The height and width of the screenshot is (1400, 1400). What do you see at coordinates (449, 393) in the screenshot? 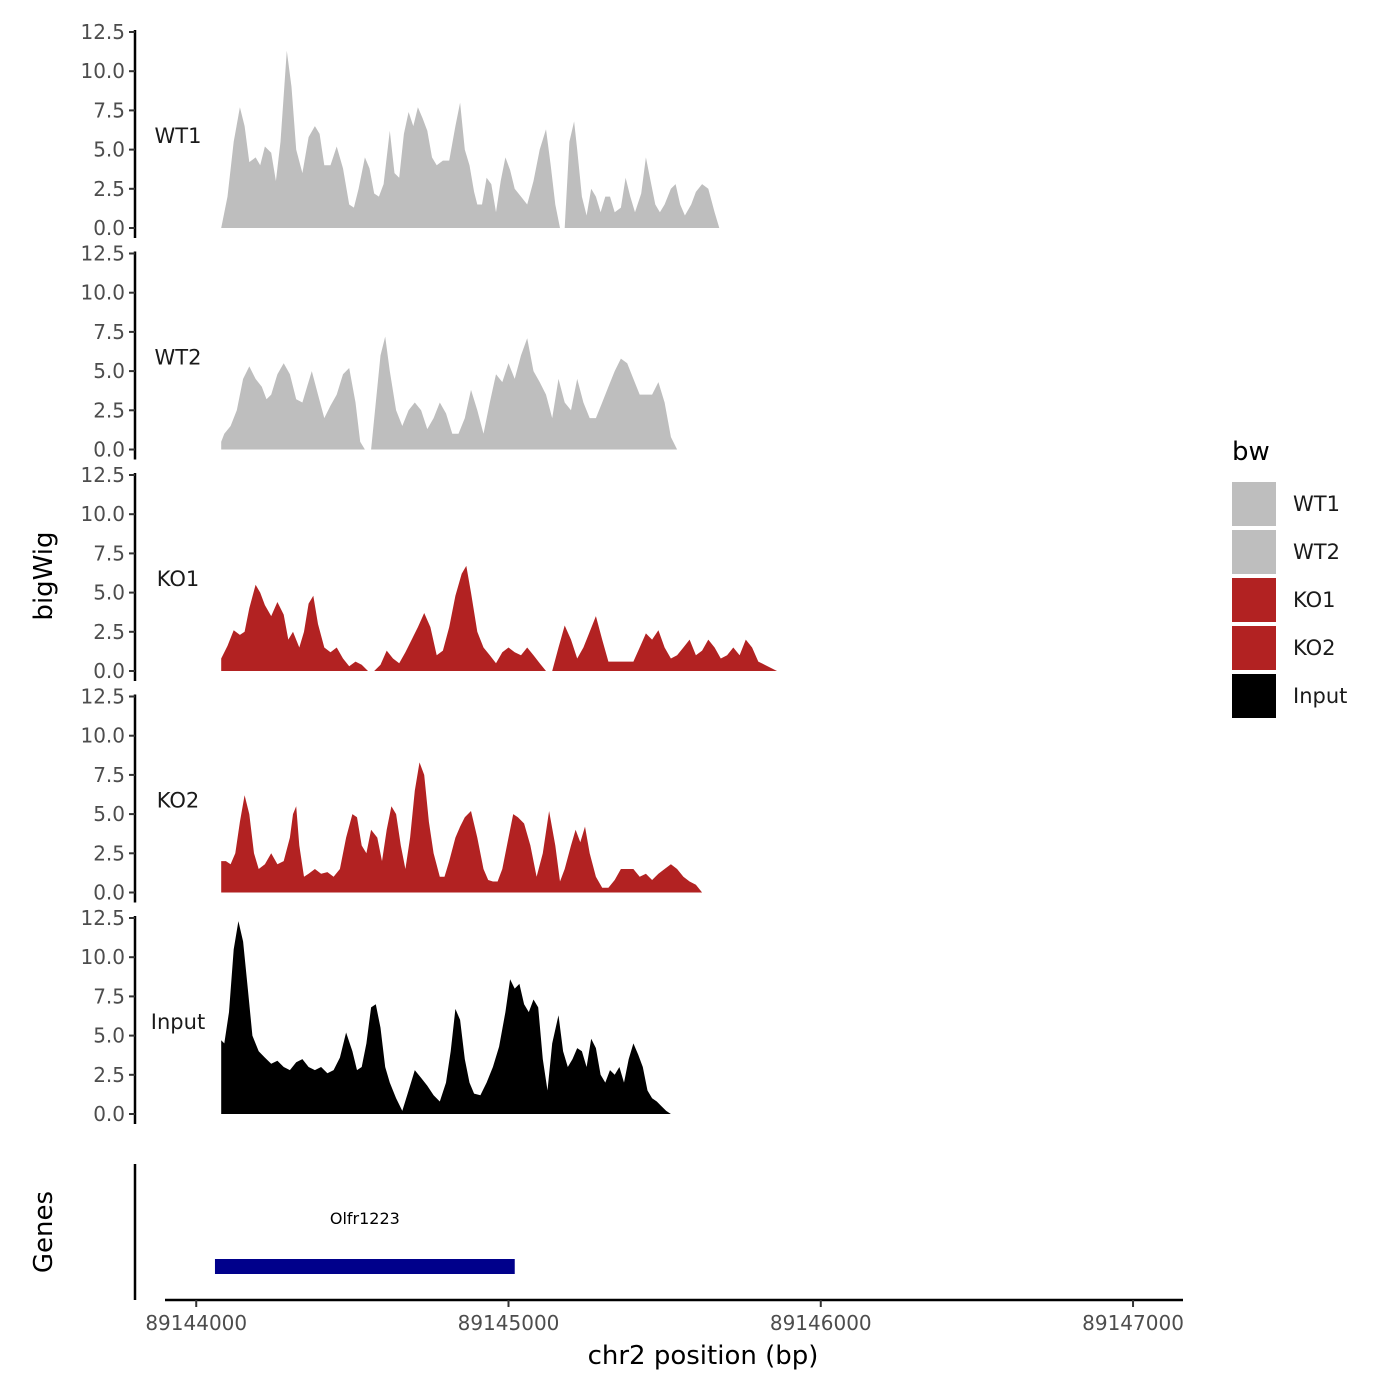
I see `area-wt2` at bounding box center [449, 393].